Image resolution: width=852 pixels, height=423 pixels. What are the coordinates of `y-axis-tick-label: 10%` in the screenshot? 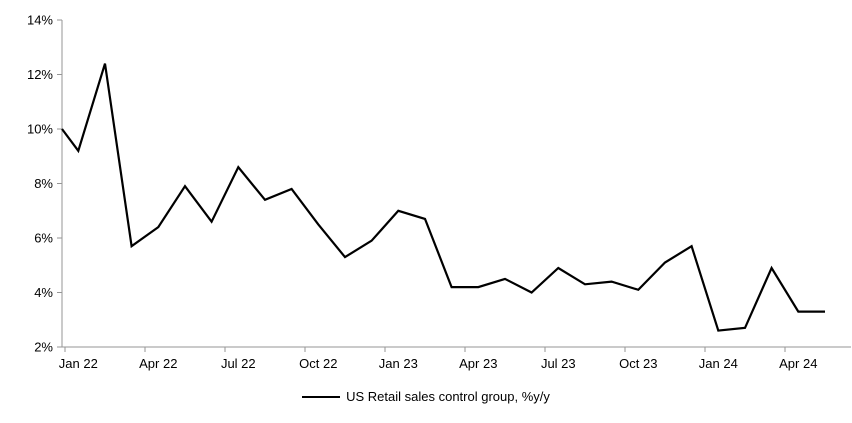 It's located at (40, 129).